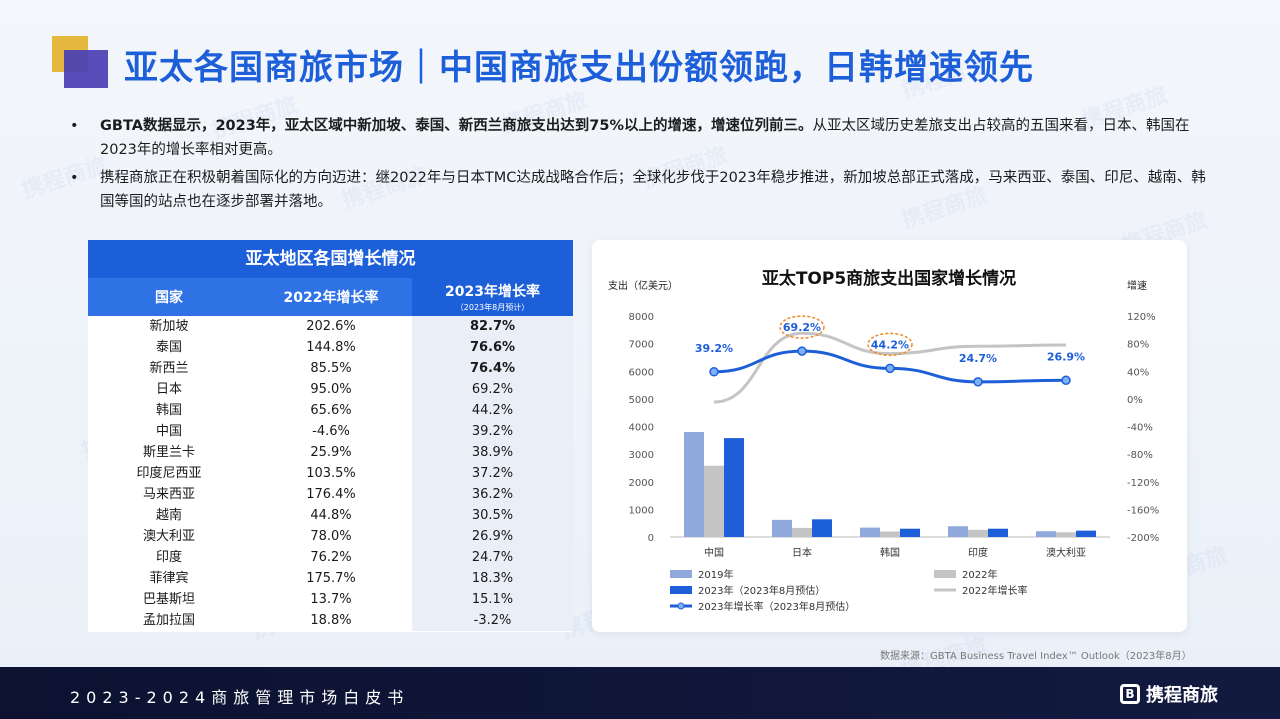 Image resolution: width=1280 pixels, height=719 pixels. Describe the element at coordinates (761, 590) in the screenshot. I see `legend-label: 2023年（2023年8月预估）` at that location.